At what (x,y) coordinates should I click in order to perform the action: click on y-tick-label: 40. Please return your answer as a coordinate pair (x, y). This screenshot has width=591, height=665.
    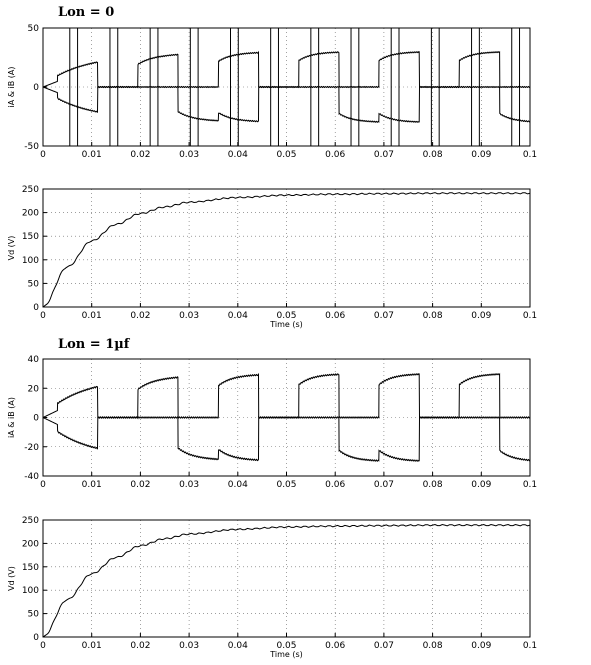
    Looking at the image, I should click on (34, 360).